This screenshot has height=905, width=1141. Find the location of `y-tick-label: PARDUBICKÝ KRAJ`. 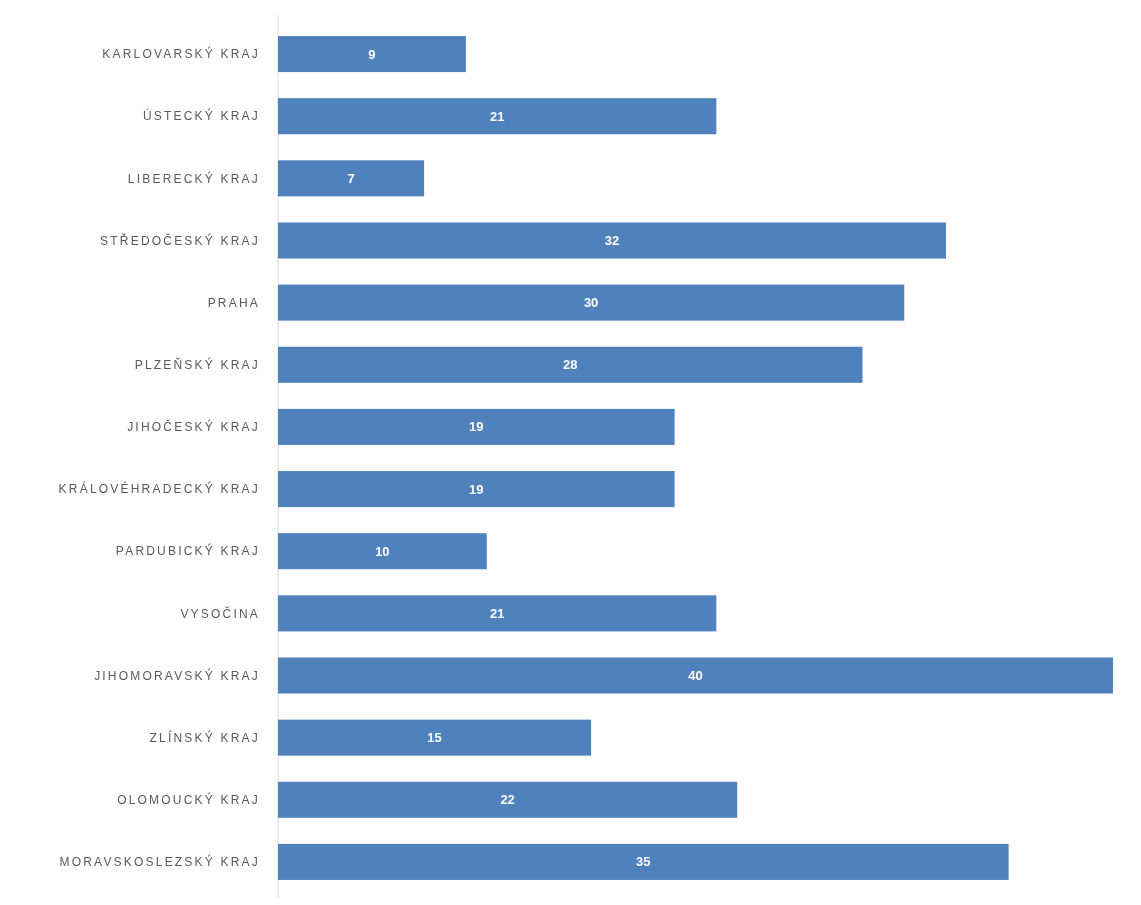

y-tick-label: PARDUBICKÝ KRAJ is located at coordinates (187, 551).